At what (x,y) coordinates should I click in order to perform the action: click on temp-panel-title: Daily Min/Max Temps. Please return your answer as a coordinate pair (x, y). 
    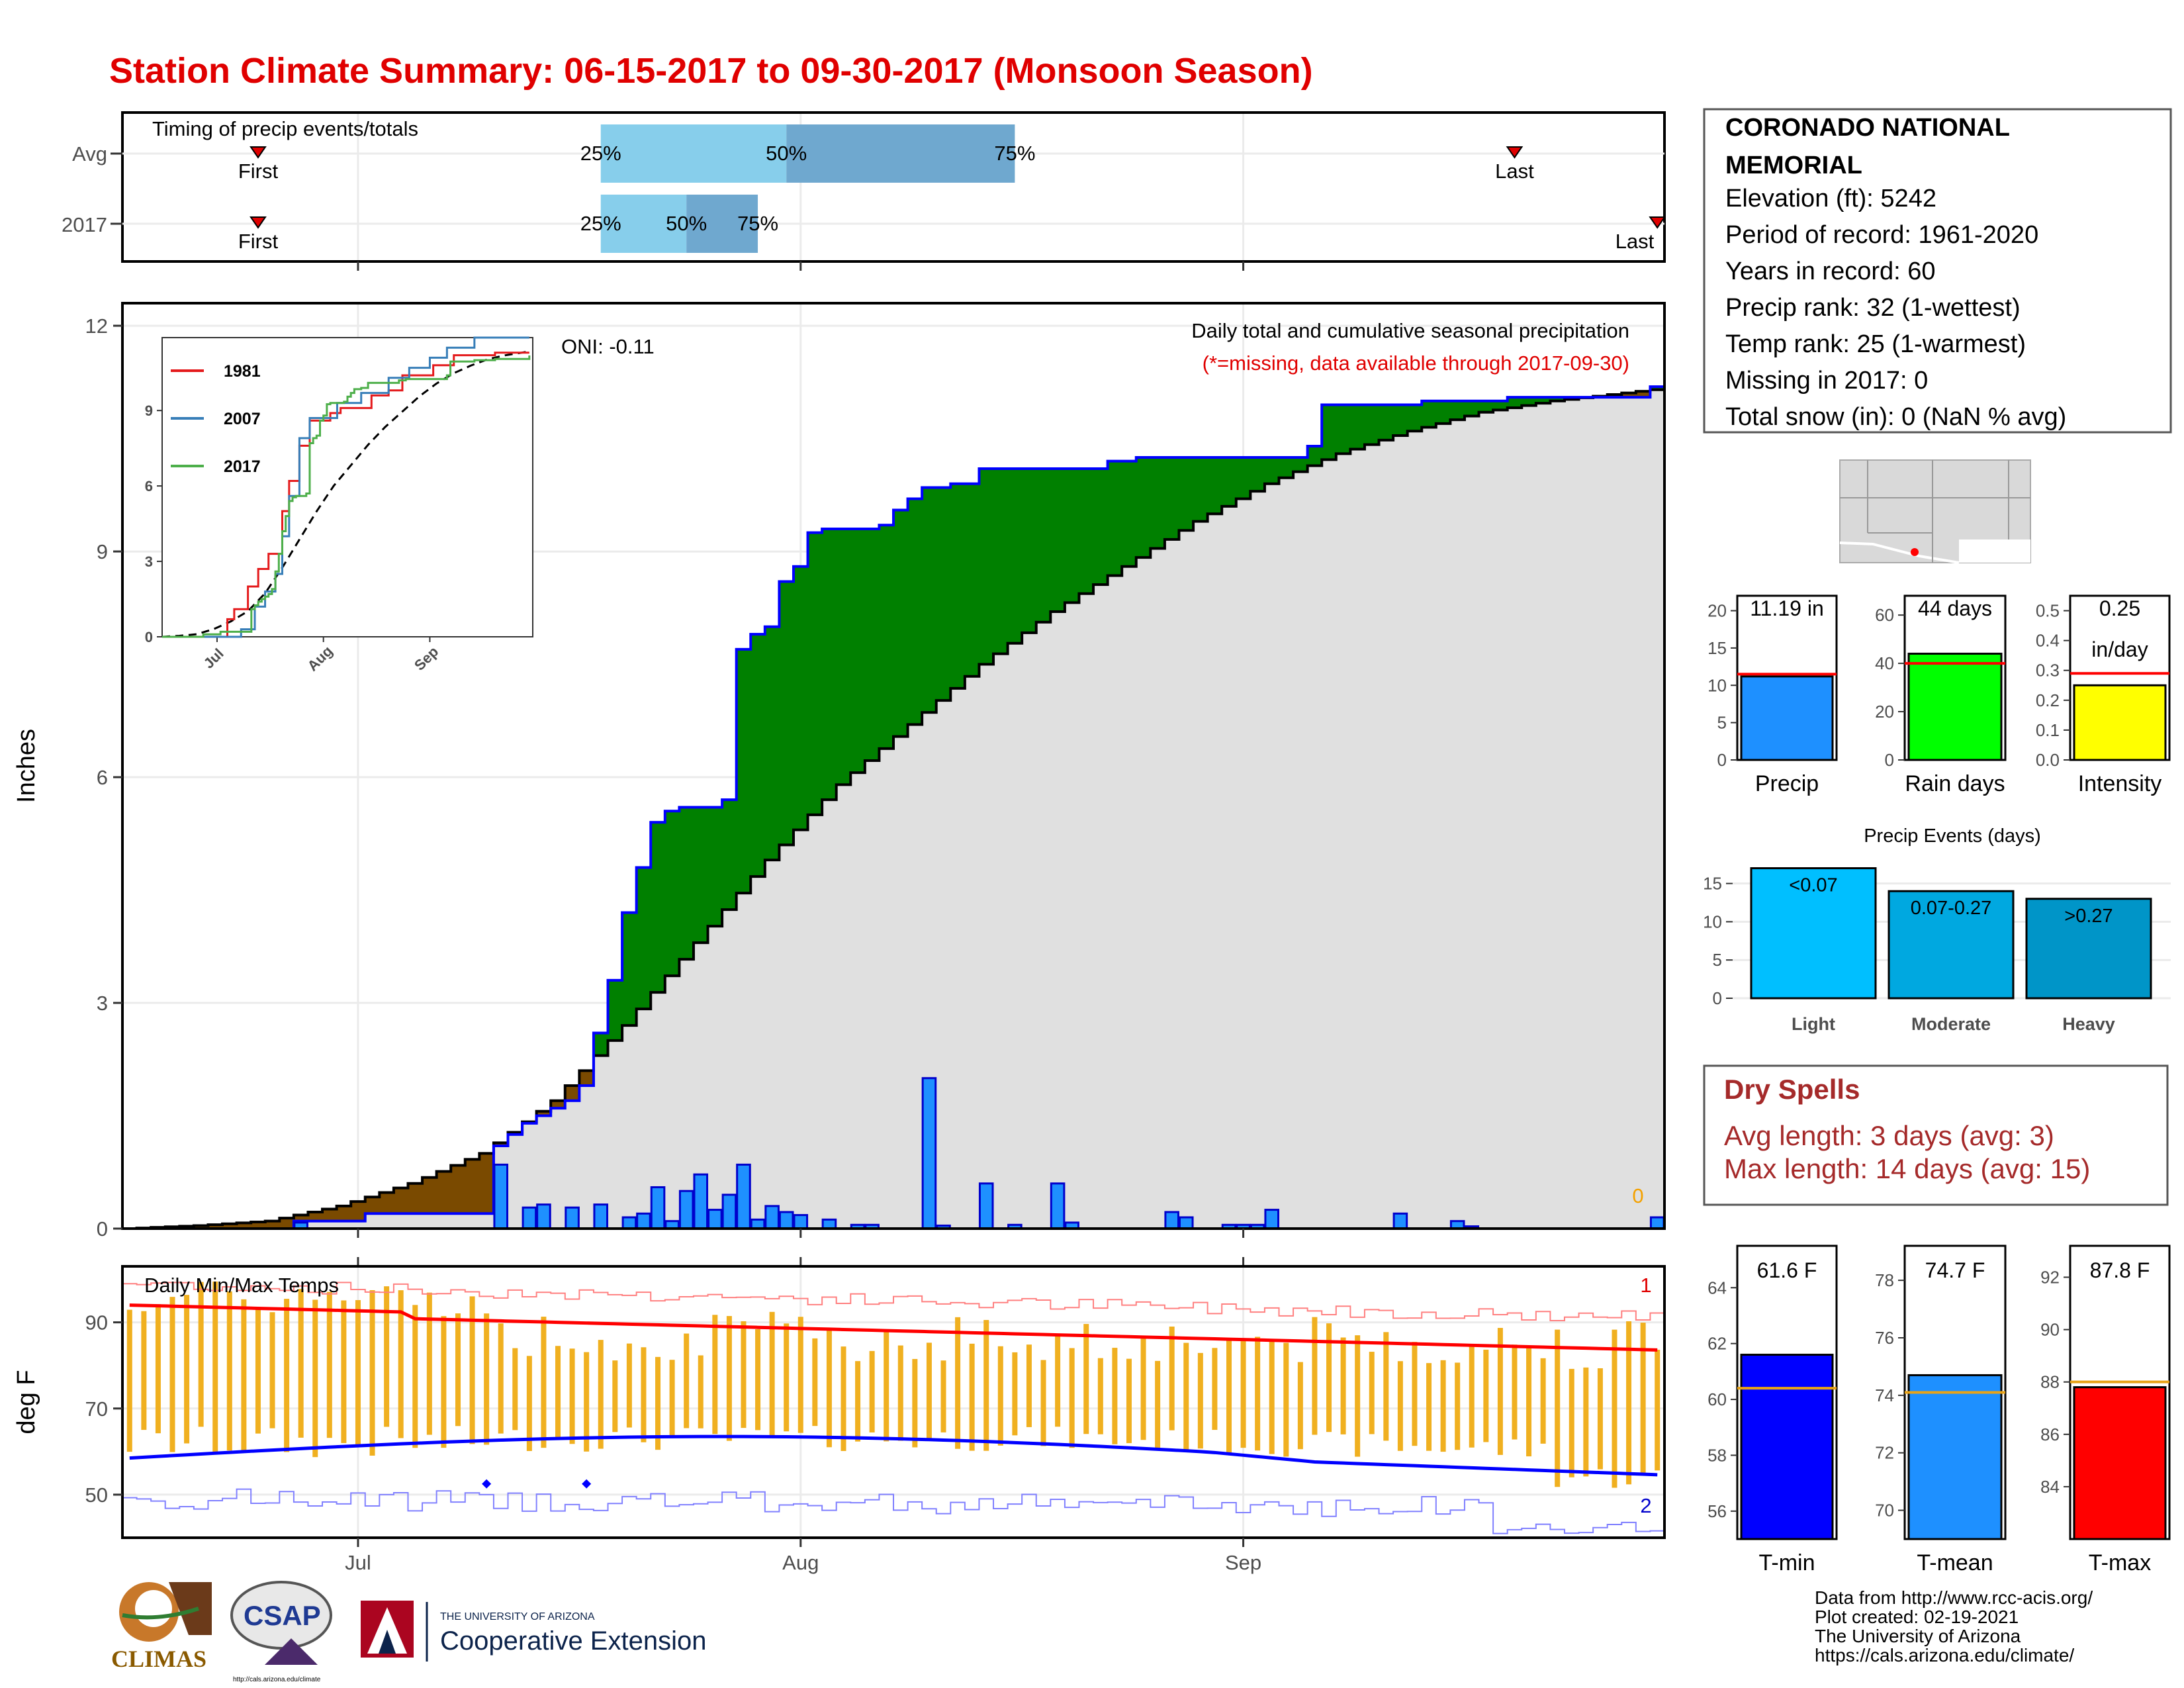
    Looking at the image, I should click on (241, 1285).